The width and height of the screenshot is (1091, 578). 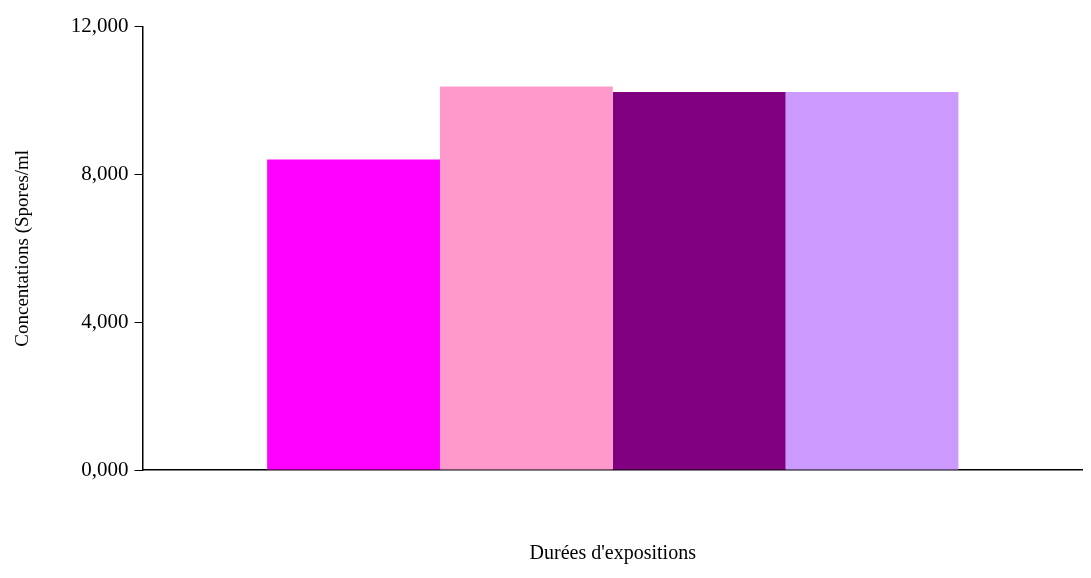 What do you see at coordinates (613, 553) in the screenshot?
I see `x-axis-title: Durées d'expositions` at bounding box center [613, 553].